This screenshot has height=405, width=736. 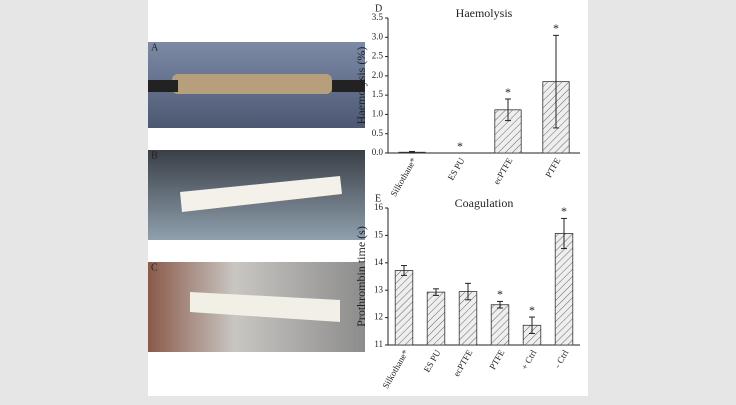 I want to click on graft-c, so click(x=265, y=307).